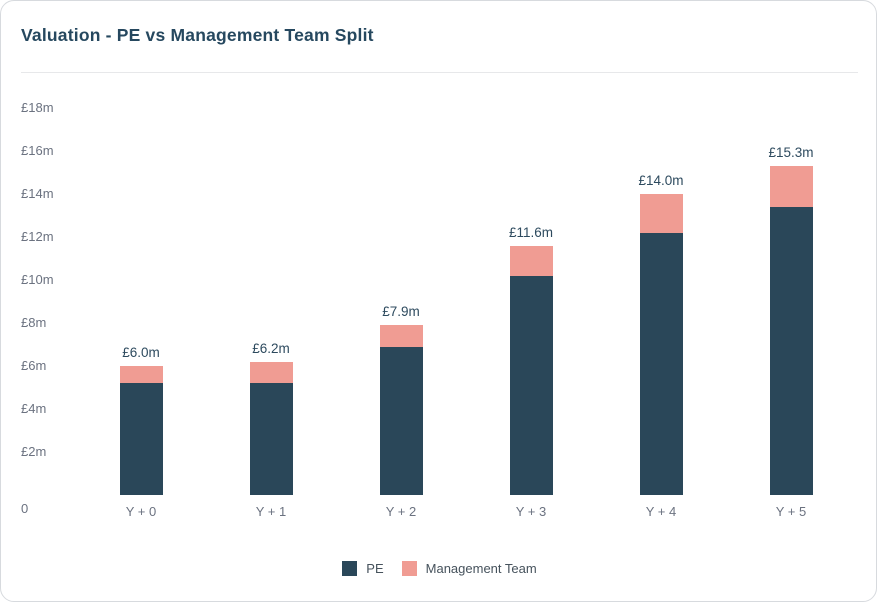 Image resolution: width=877 pixels, height=602 pixels. I want to click on bar-total-label: £14.0m, so click(661, 180).